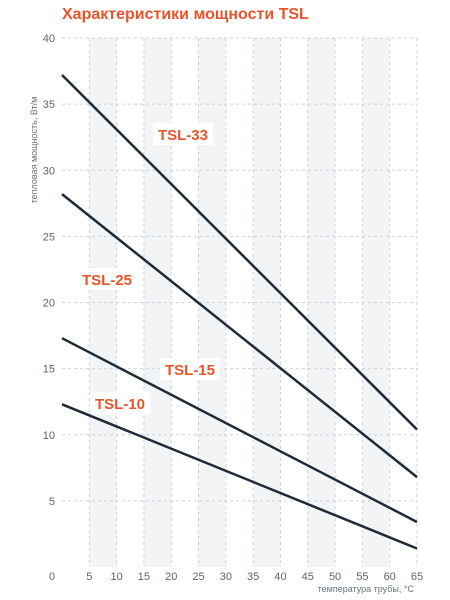  I want to click on x-tick-label: 55, so click(362, 577).